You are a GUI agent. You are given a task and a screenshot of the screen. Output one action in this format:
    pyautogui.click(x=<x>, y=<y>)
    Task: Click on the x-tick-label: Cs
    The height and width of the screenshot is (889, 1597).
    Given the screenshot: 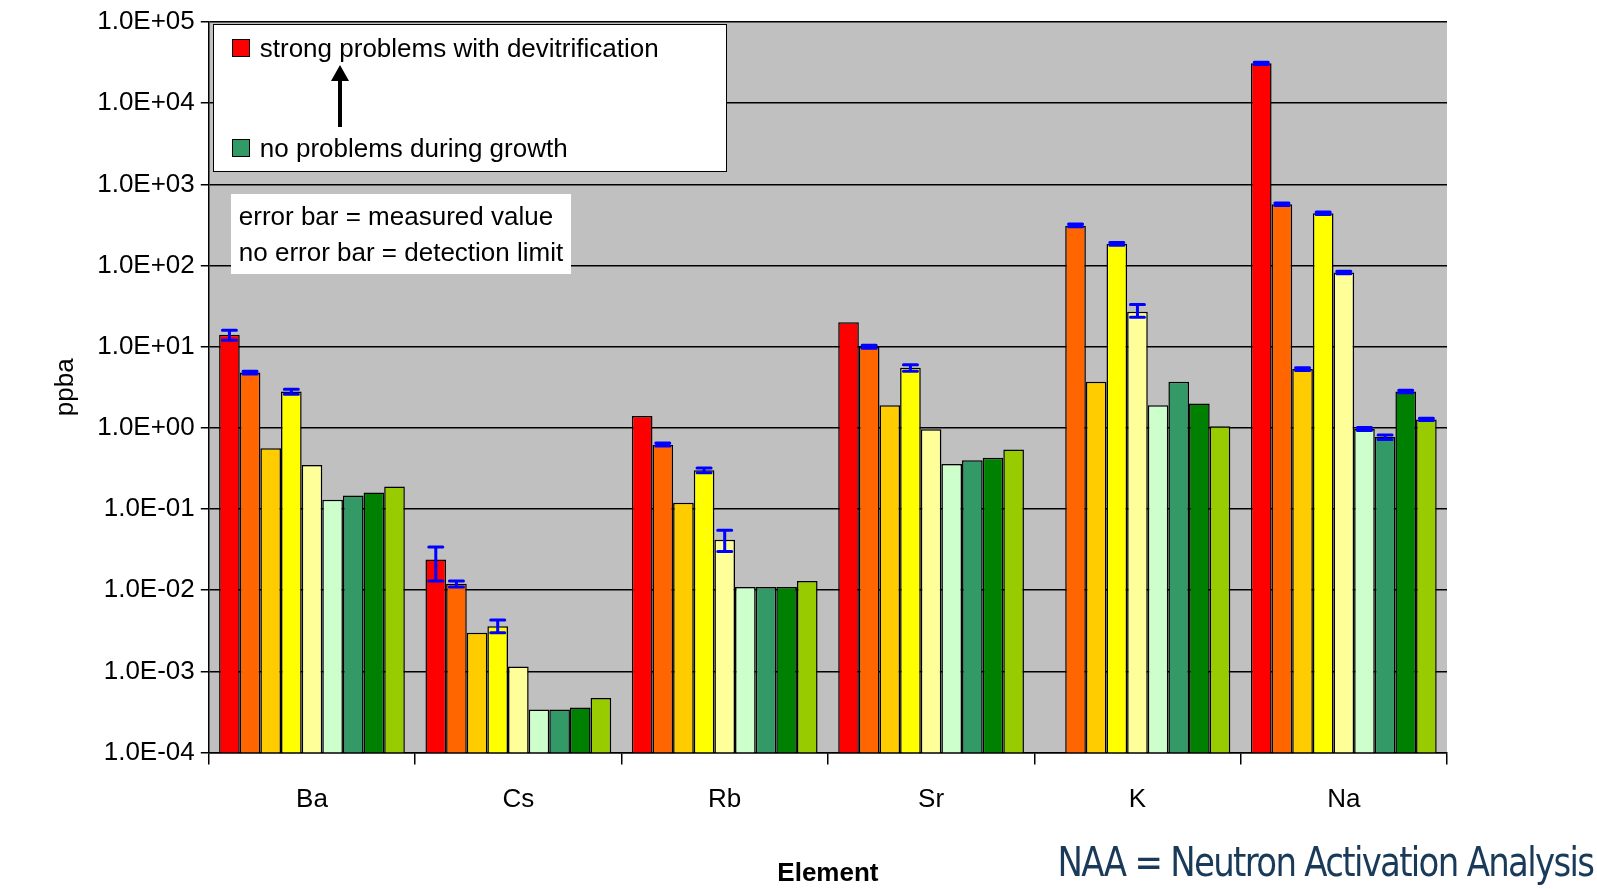 What is the action you would take?
    pyautogui.click(x=518, y=798)
    